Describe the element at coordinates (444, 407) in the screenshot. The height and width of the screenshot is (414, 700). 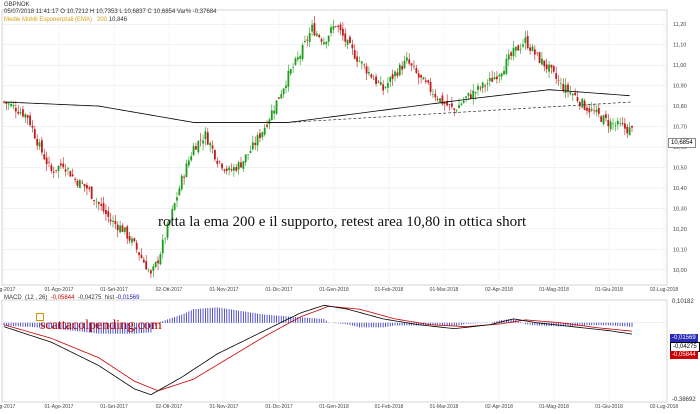
I see `x-tick-label: 01-Mar-2018` at that location.